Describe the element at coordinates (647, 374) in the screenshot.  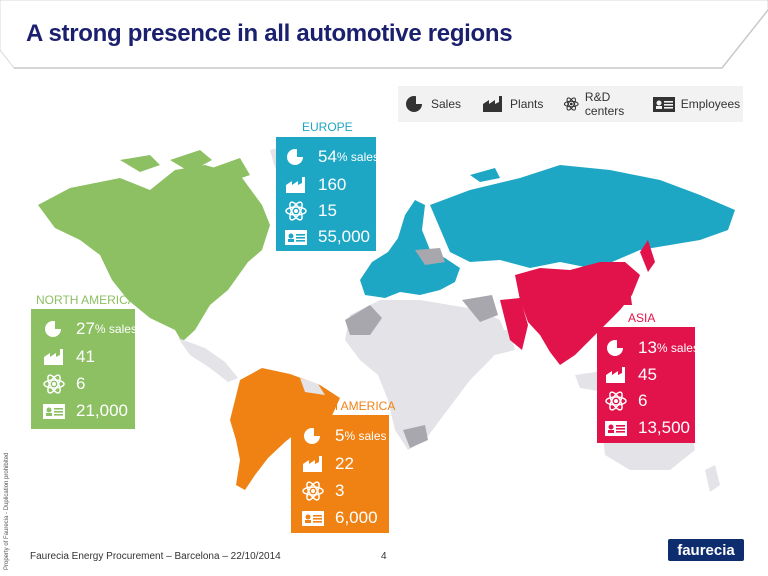
I see `asia-plants-value: 45` at that location.